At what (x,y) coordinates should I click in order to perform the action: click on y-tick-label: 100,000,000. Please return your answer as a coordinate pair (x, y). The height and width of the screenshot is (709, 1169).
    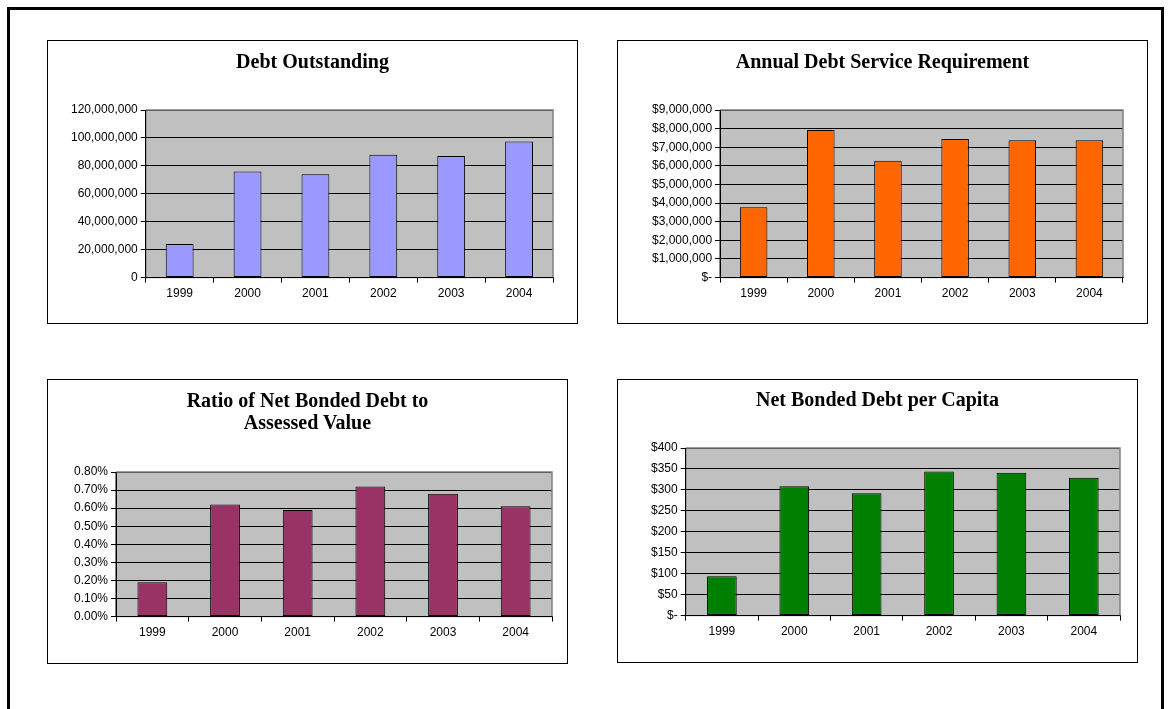
    Looking at the image, I should click on (105, 137).